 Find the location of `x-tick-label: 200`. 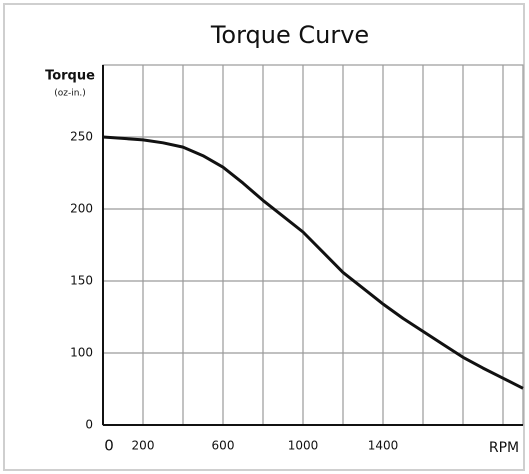

x-tick-label: 200 is located at coordinates (143, 446).